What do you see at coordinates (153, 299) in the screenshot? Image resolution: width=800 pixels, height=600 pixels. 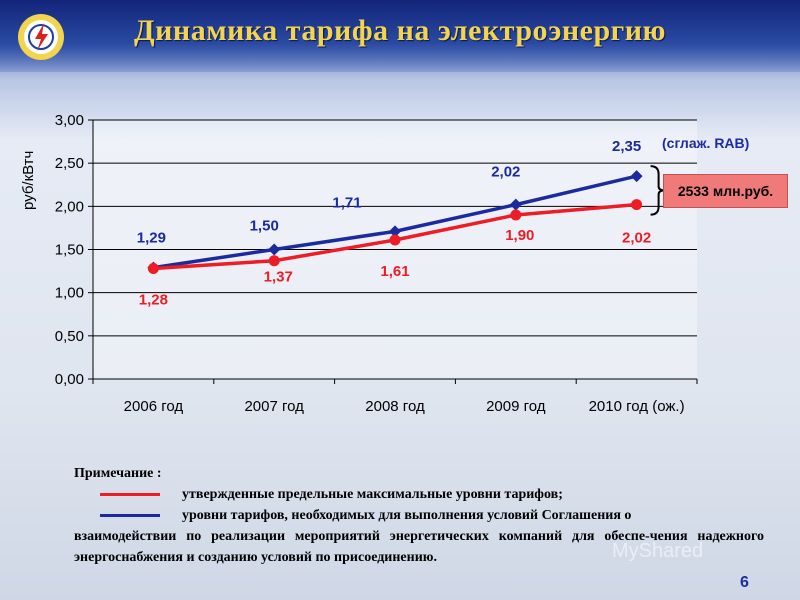 I see `data-label-red: 1,28` at bounding box center [153, 299].